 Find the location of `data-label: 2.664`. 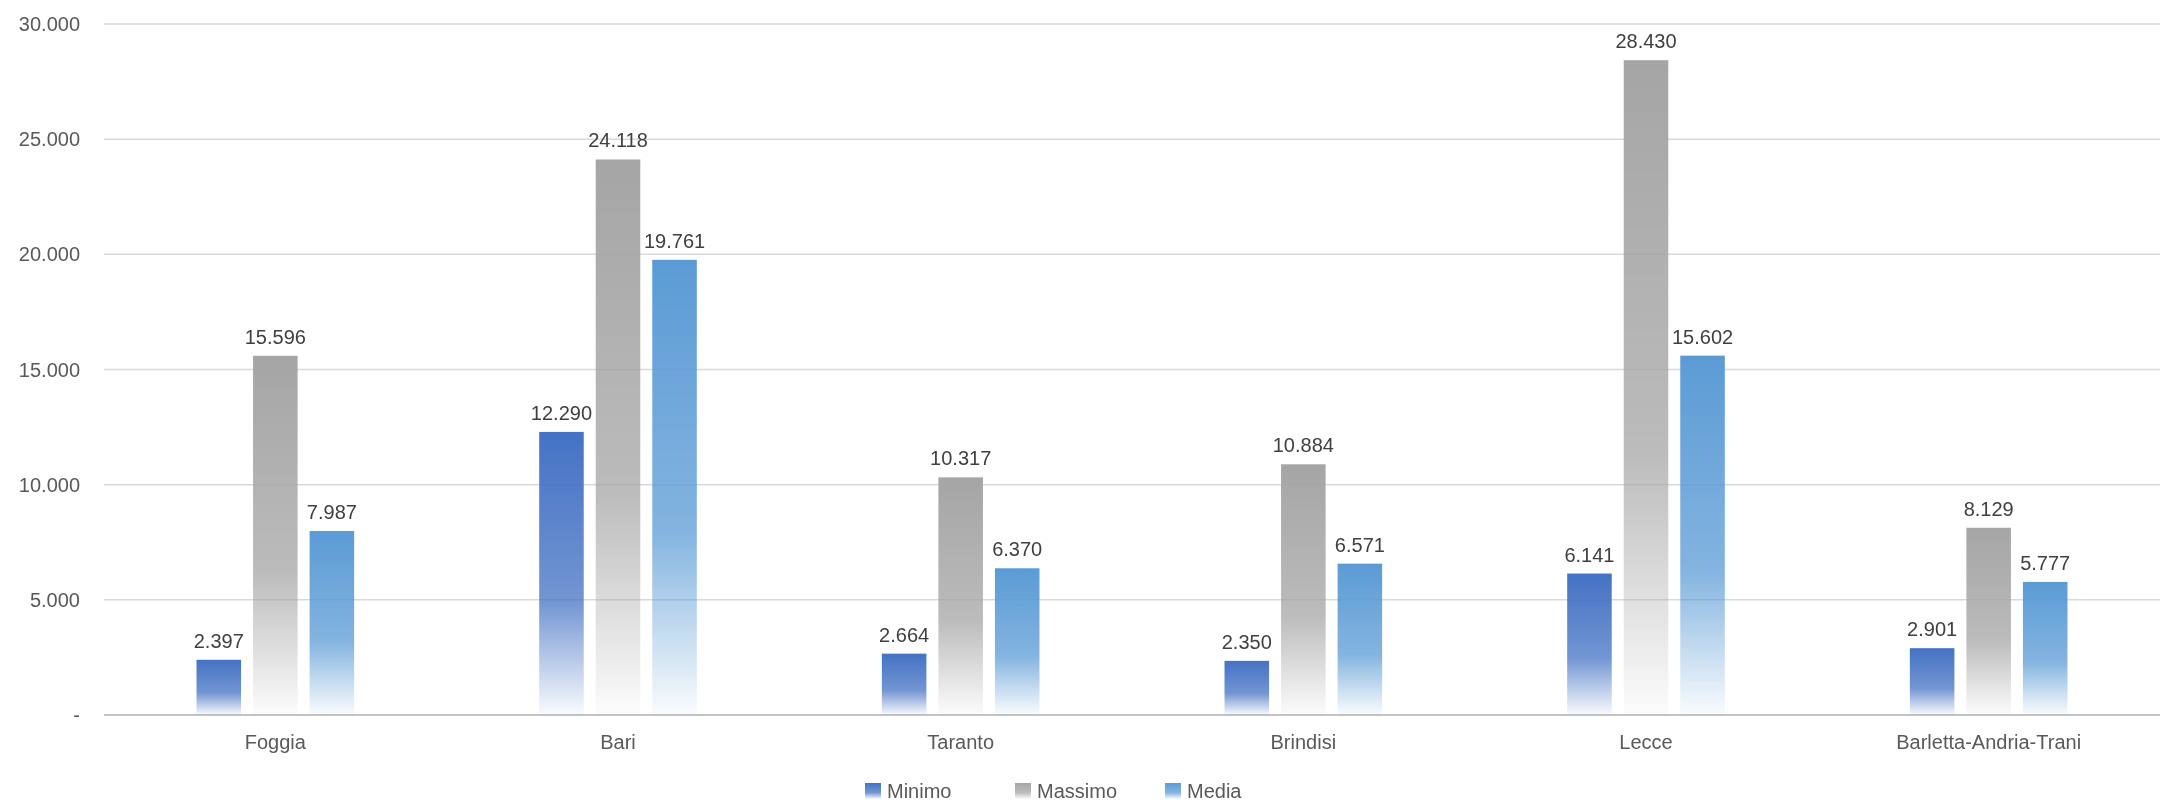

data-label: 2.664 is located at coordinates (904, 634).